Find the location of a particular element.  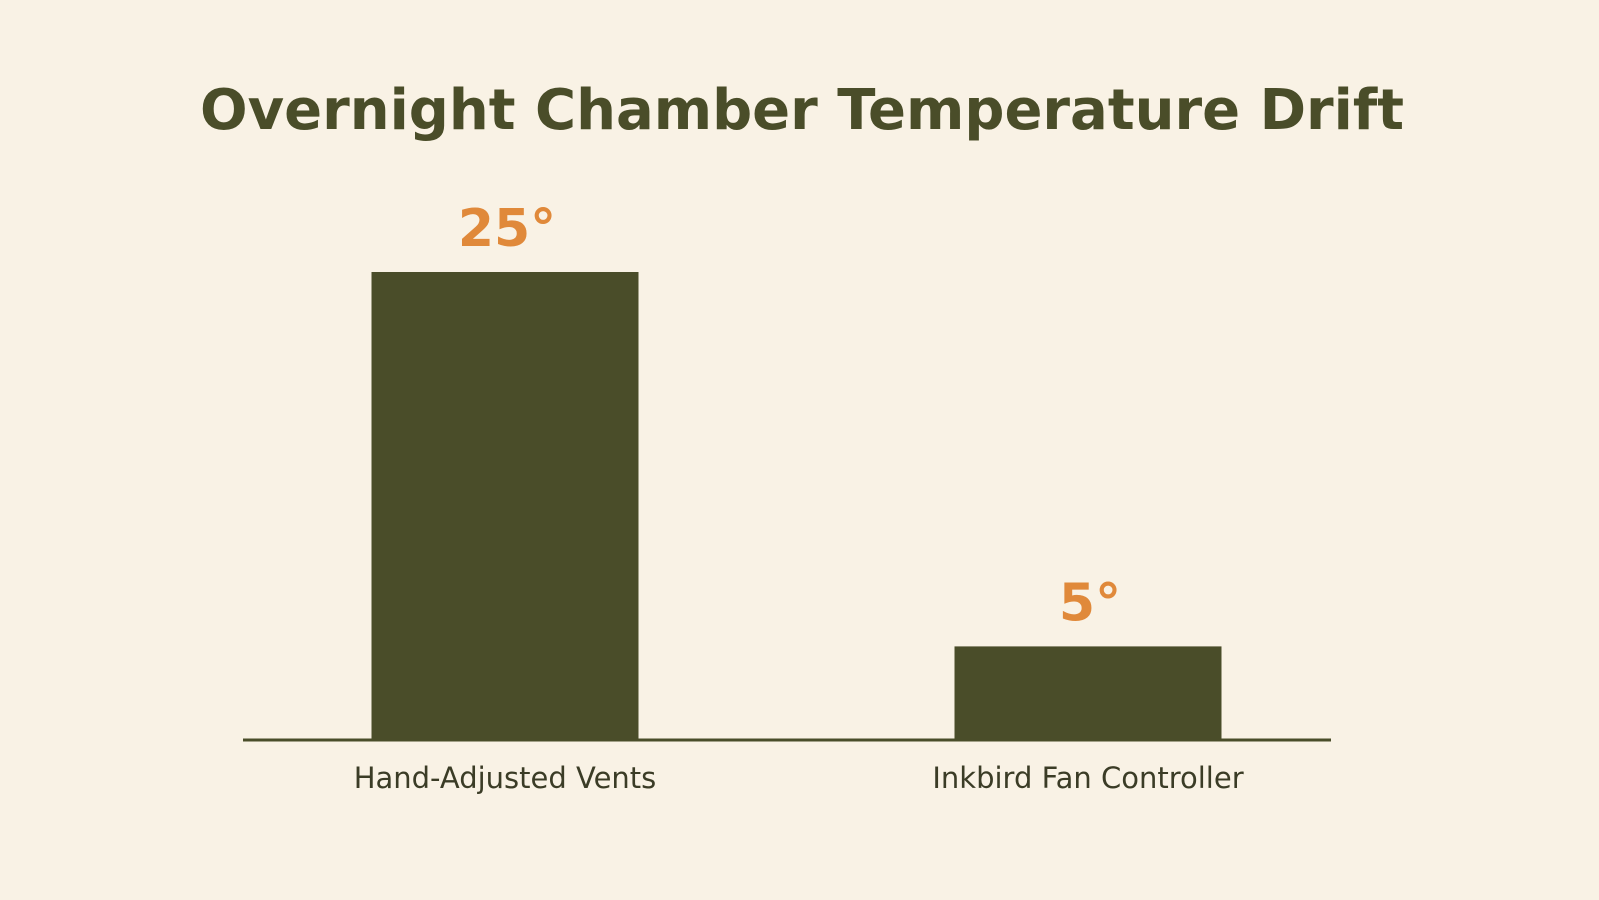

x-tick-label: Hand-Adjusted Vents is located at coordinates (505, 778).